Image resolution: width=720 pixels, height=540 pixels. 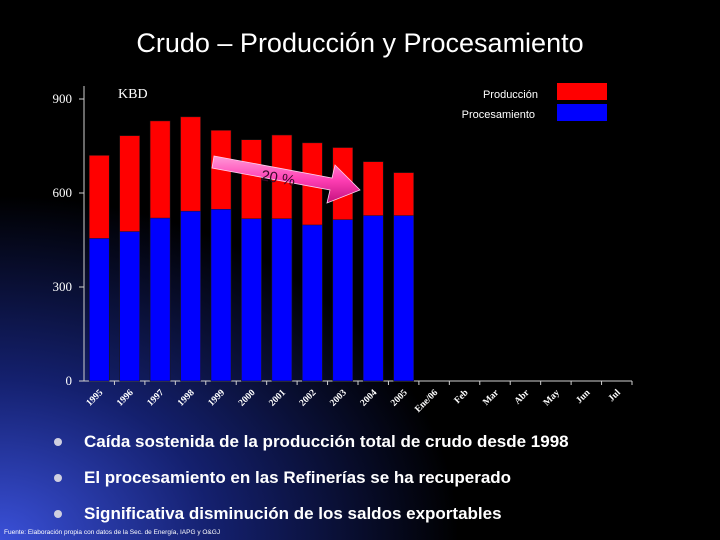 I want to click on legend: Producción Procesamiento, so click(x=534, y=102).